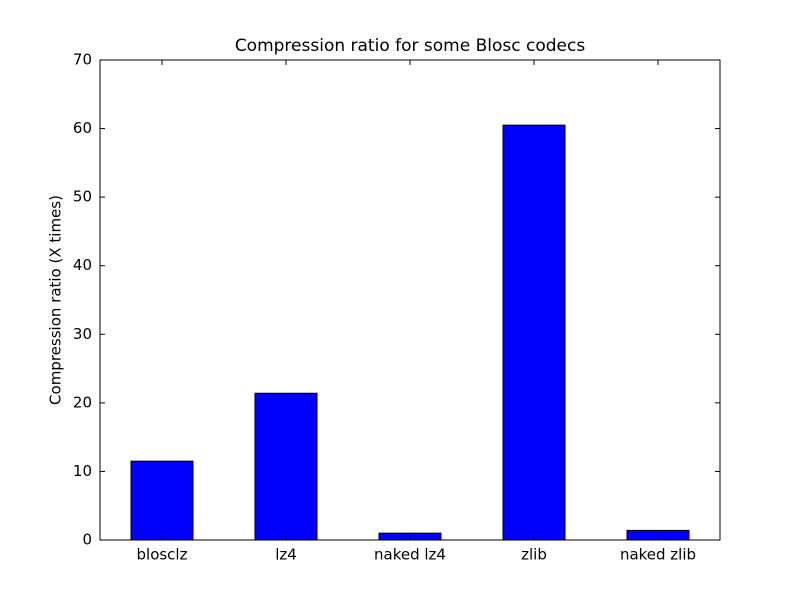 This screenshot has height=600, width=800. Describe the element at coordinates (410, 46) in the screenshot. I see `chart-title: Compression ratio for some Blosc codecs` at that location.